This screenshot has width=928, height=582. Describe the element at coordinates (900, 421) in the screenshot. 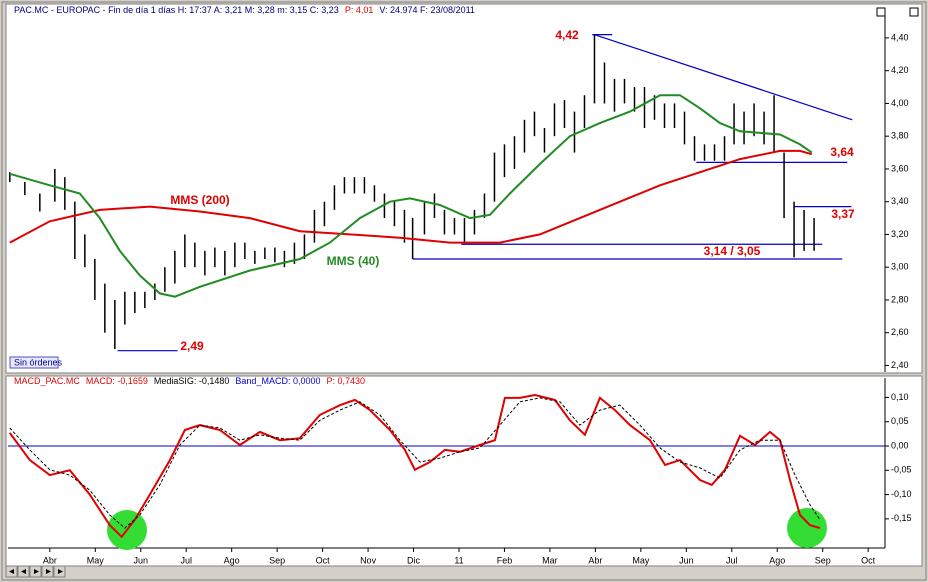

I see `y-tick-label: 0,05` at that location.